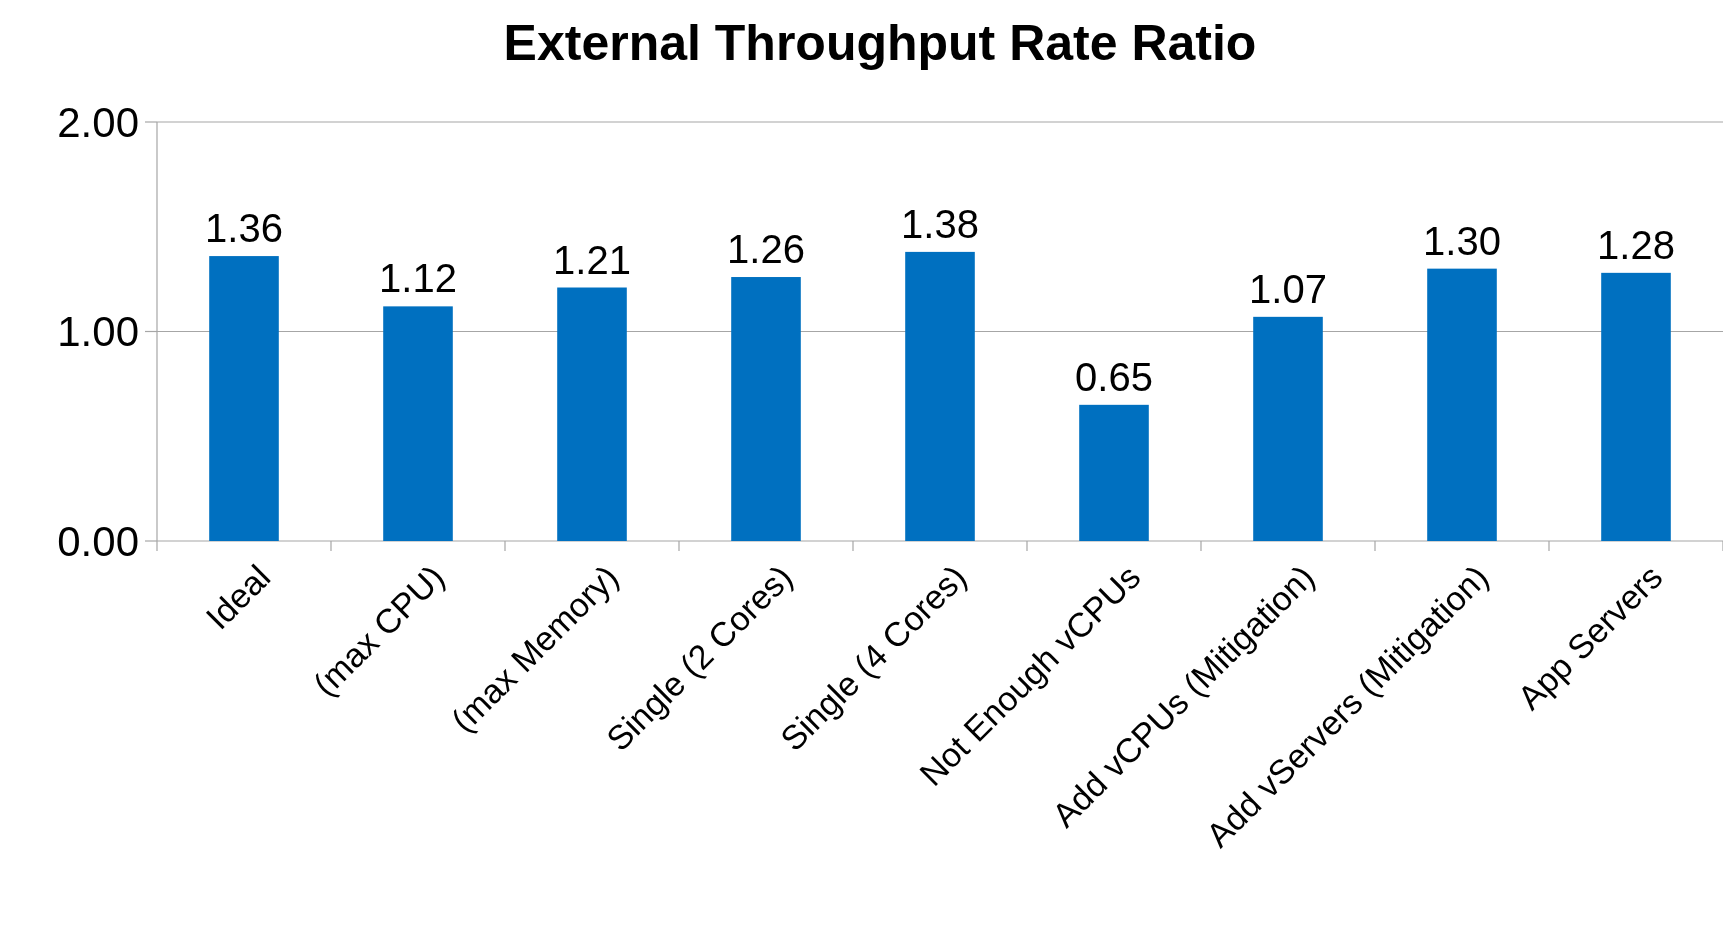 The image size is (1731, 929). Describe the element at coordinates (940, 223) in the screenshot. I see `data-label: 1.38` at that location.